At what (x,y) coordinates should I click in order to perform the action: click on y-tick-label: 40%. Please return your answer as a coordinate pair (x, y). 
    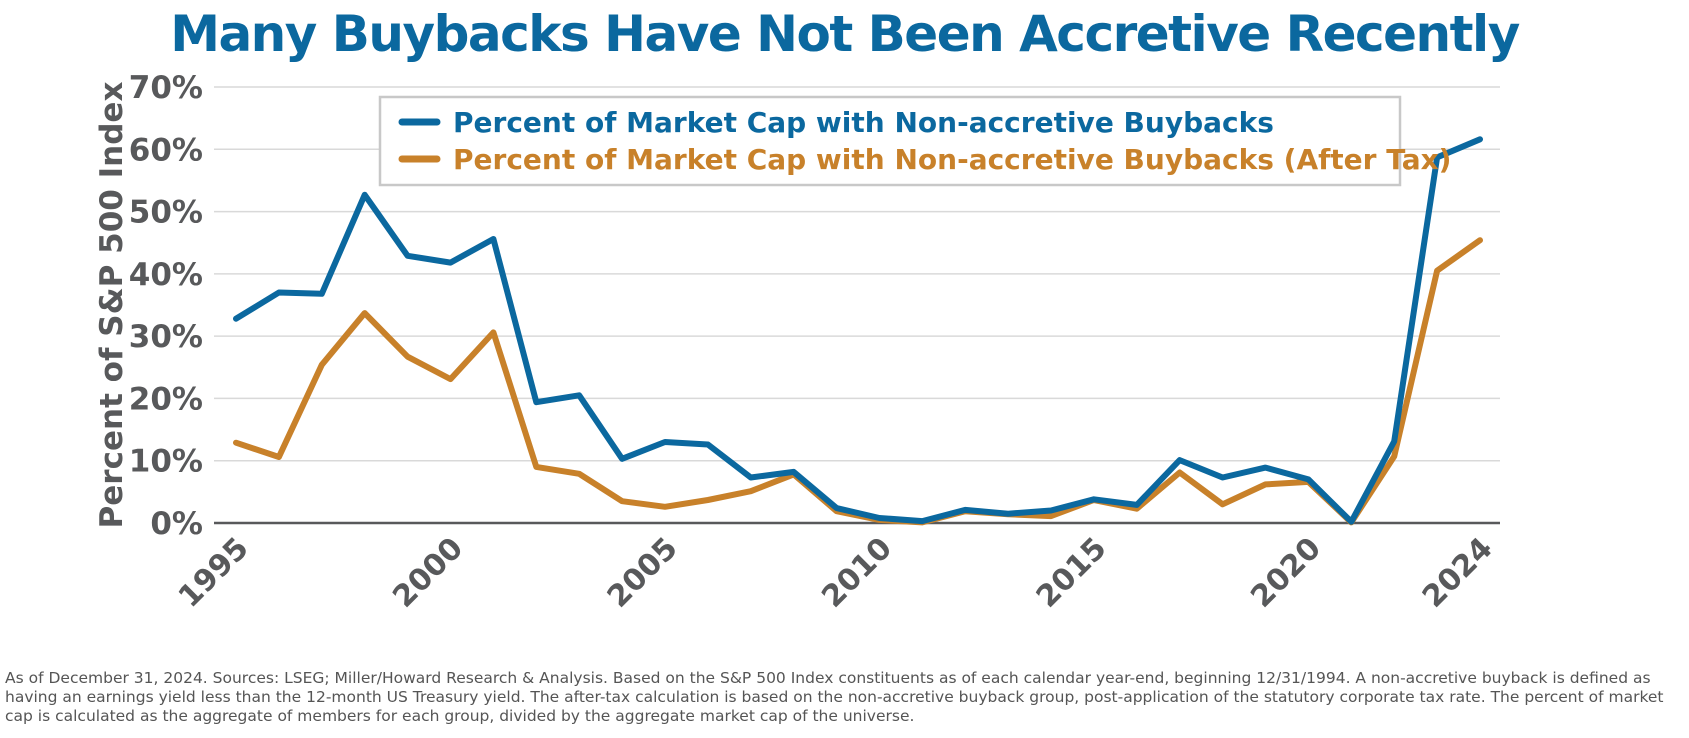
    Looking at the image, I should click on (166, 275).